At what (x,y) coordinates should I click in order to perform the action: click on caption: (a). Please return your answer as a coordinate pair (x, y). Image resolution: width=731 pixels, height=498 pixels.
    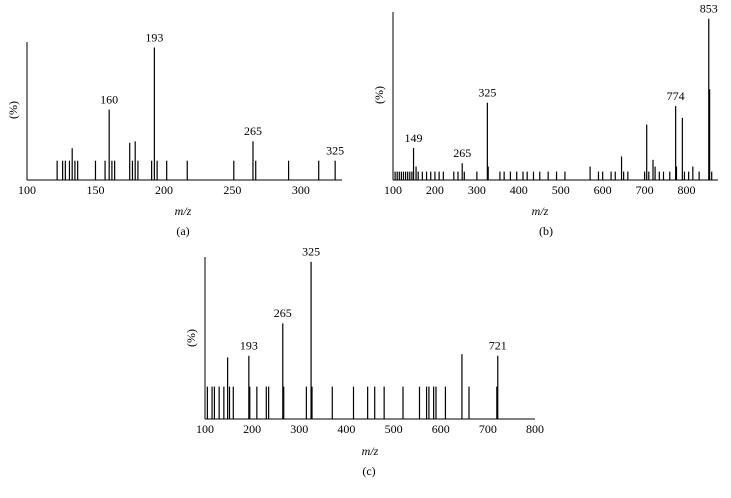
    Looking at the image, I should click on (182, 231).